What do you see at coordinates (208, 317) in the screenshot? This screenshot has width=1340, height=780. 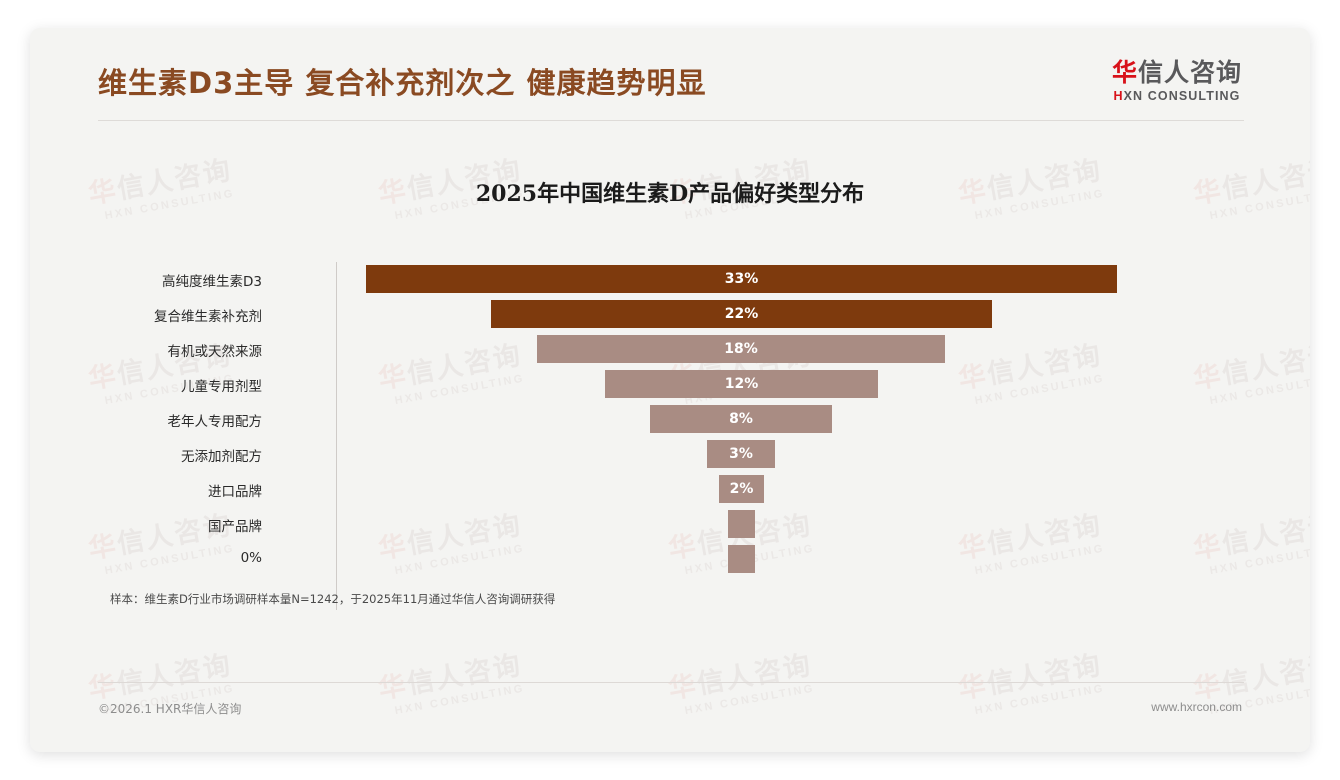 I see `funnel-category-label: 复合维生素补充剂` at bounding box center [208, 317].